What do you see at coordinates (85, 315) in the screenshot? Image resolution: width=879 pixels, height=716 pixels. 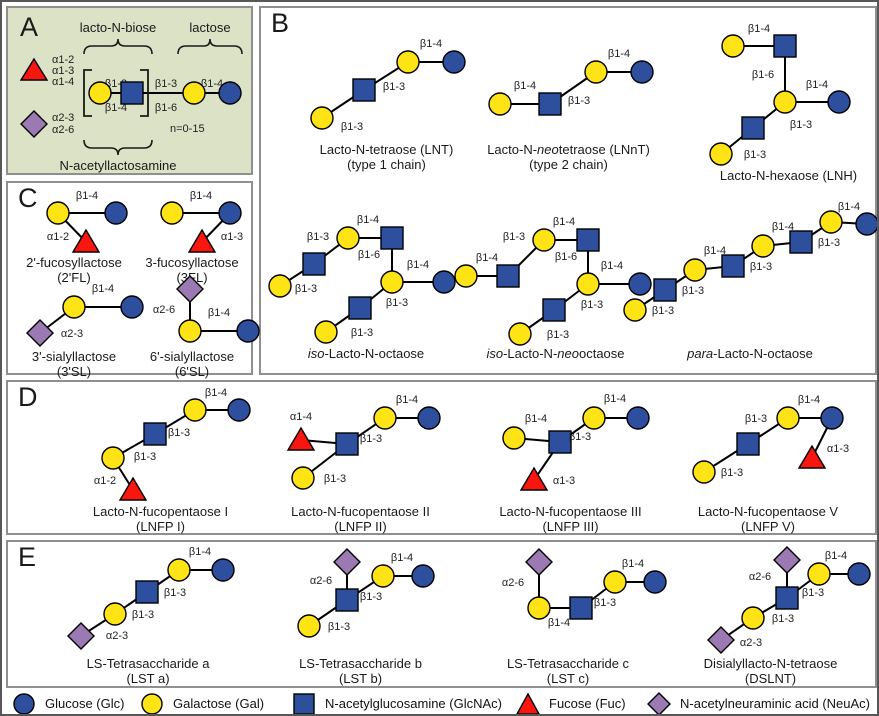 I see `glycan-diagram-sl3: α2-3 β1-4` at bounding box center [85, 315].